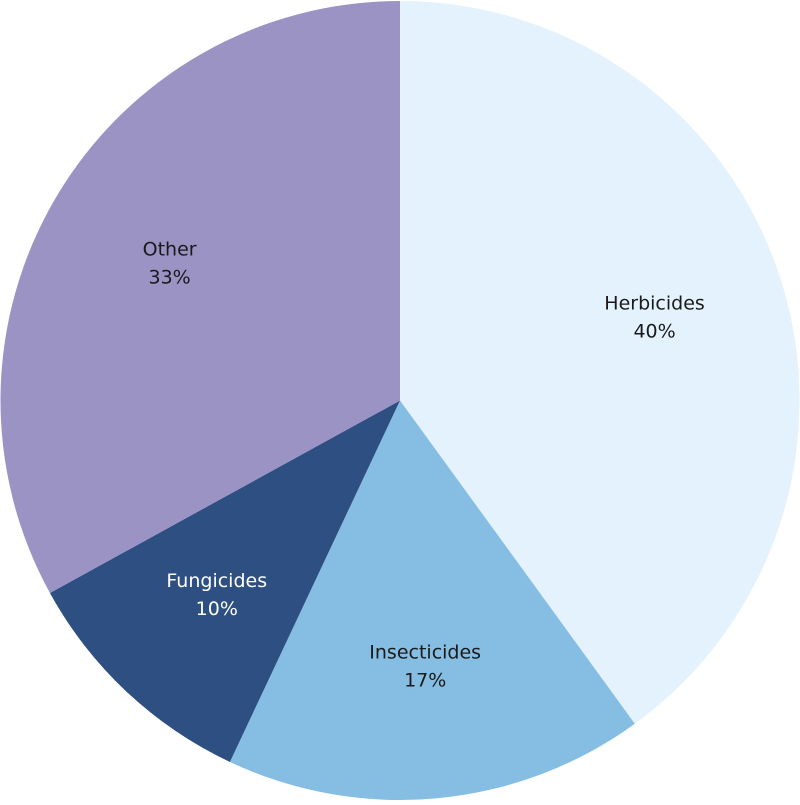 The height and width of the screenshot is (805, 800). I want to click on slice-value-label: 40%, so click(654, 331).